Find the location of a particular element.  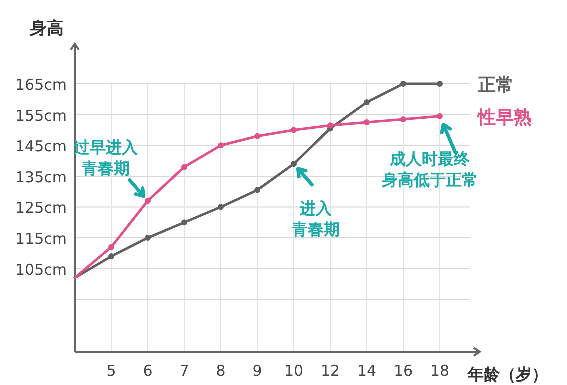

x-tick-label: 14 is located at coordinates (367, 371).